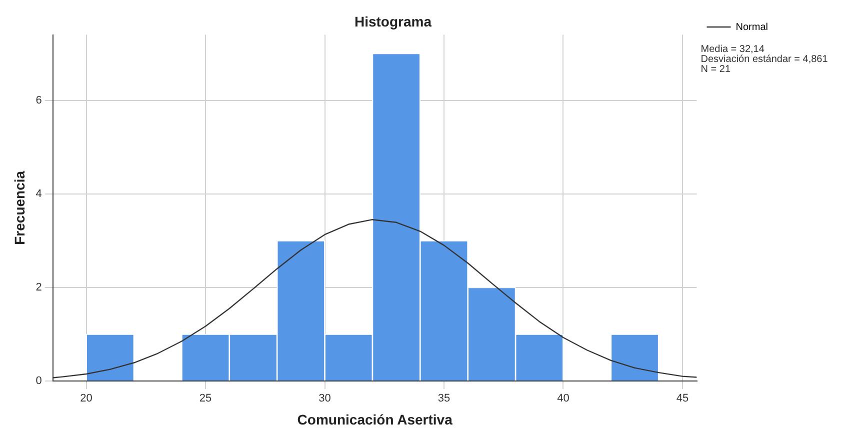  What do you see at coordinates (752, 27) in the screenshot?
I see `legend-label: Normal` at bounding box center [752, 27].